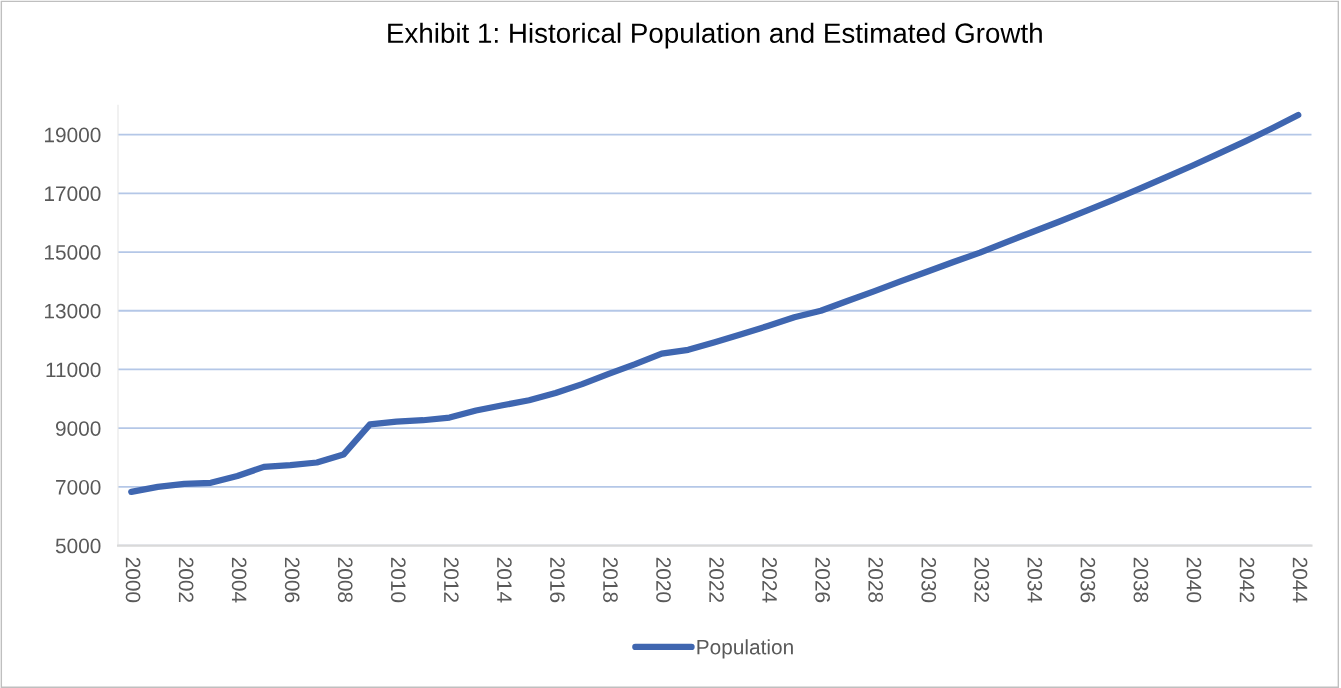  I want to click on x-tick-label: 2006, so click(292, 580).